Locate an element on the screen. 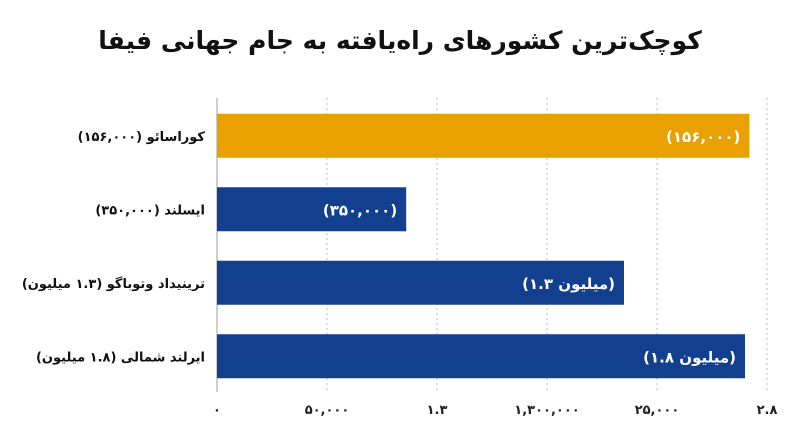 Image resolution: width=800 pixels, height=447 pixels. bar-data-label: (۱.۸ میلیون) is located at coordinates (689, 357).